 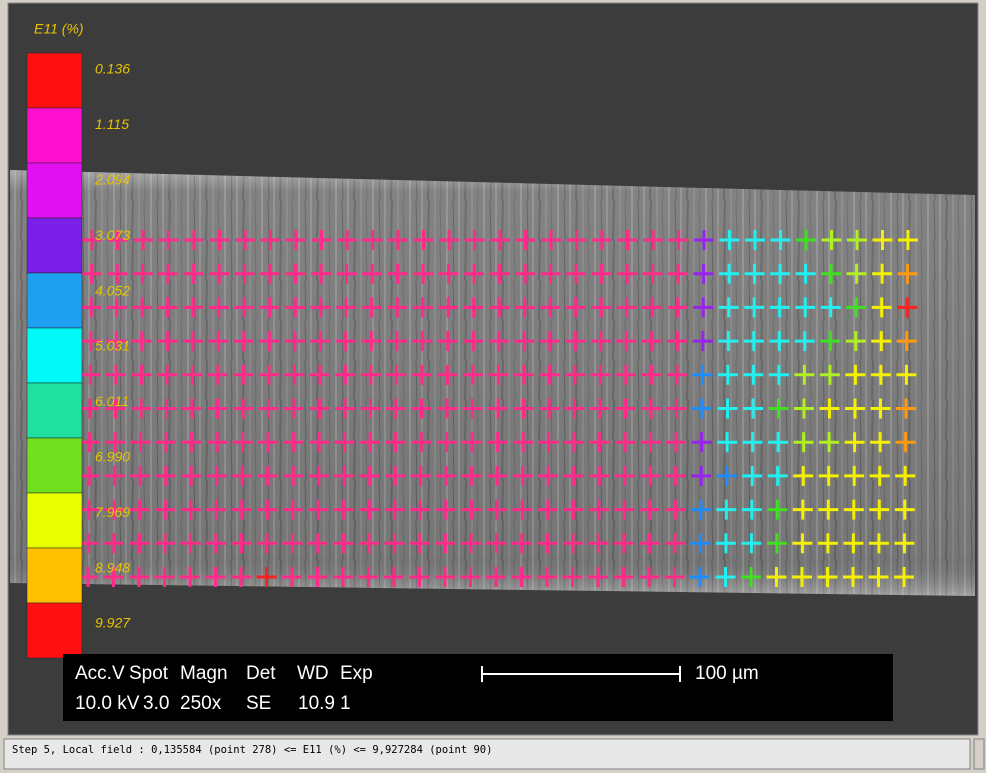 What do you see at coordinates (112, 290) in the screenshot?
I see `legend-label: 4.052` at bounding box center [112, 290].